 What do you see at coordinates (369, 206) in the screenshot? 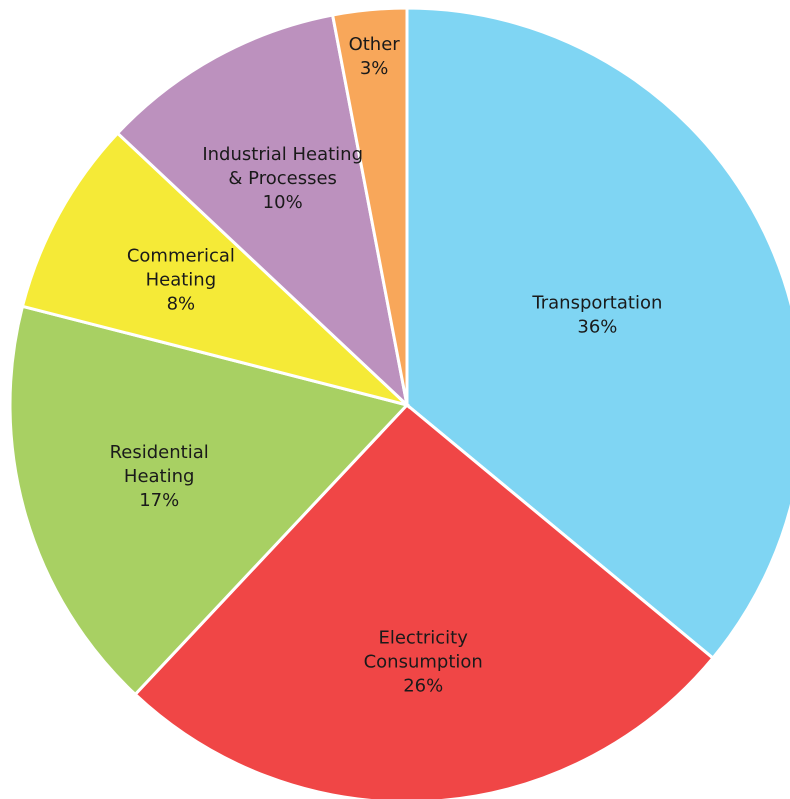
I see `pie-slice` at bounding box center [369, 206].